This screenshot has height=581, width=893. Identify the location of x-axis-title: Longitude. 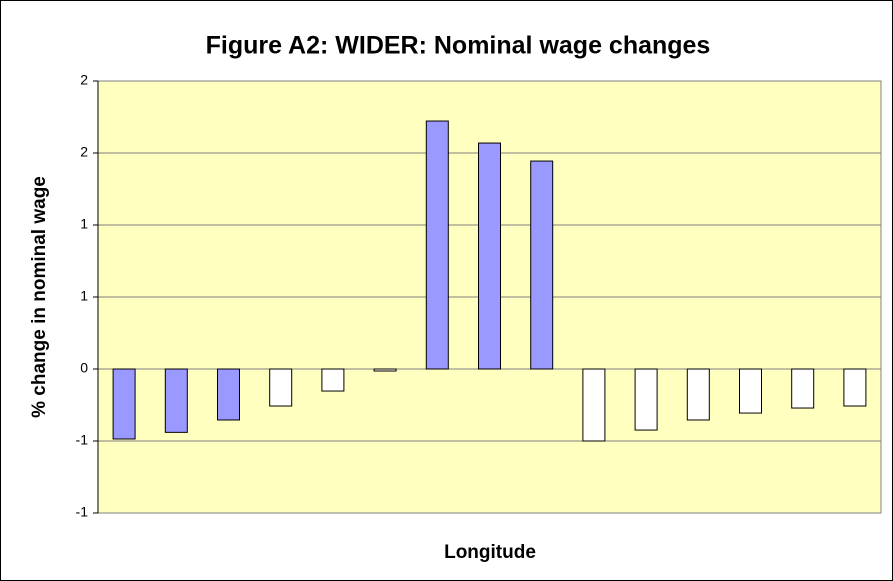
(490, 552).